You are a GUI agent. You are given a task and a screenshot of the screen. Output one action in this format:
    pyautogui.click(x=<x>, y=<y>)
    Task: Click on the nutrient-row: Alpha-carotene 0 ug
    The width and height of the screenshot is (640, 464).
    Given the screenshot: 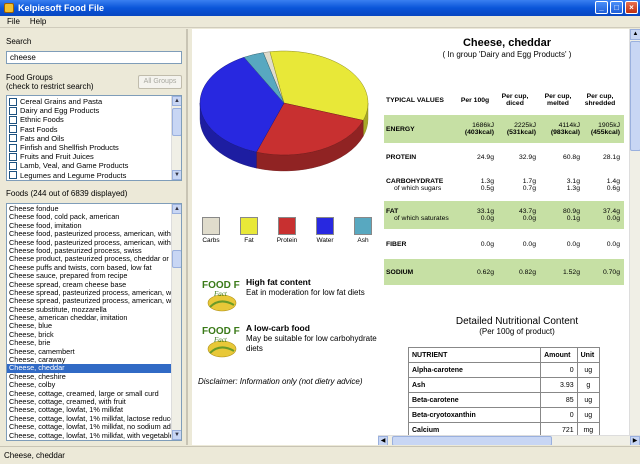 What is the action you would take?
    pyautogui.click(x=504, y=370)
    